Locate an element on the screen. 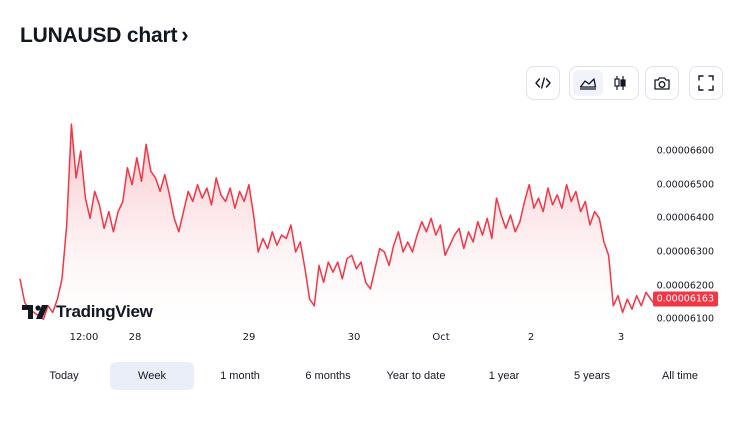  last-price-badge: 0.00006163 is located at coordinates (685, 299).